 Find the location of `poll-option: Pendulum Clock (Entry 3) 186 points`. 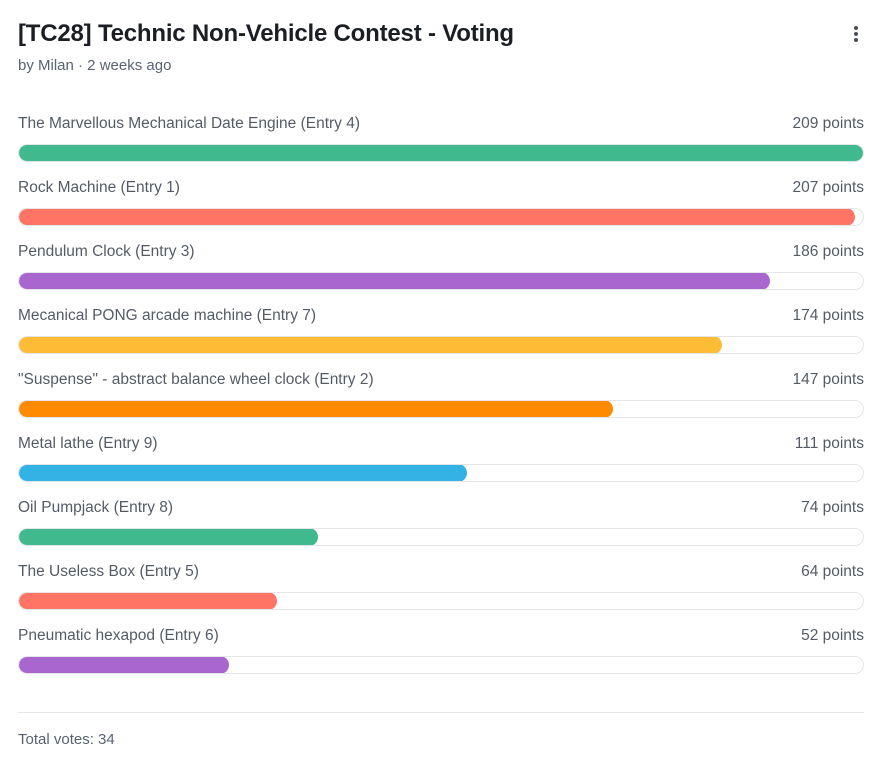

poll-option: Pendulum Clock (Entry 3) 186 points is located at coordinates (441, 272).